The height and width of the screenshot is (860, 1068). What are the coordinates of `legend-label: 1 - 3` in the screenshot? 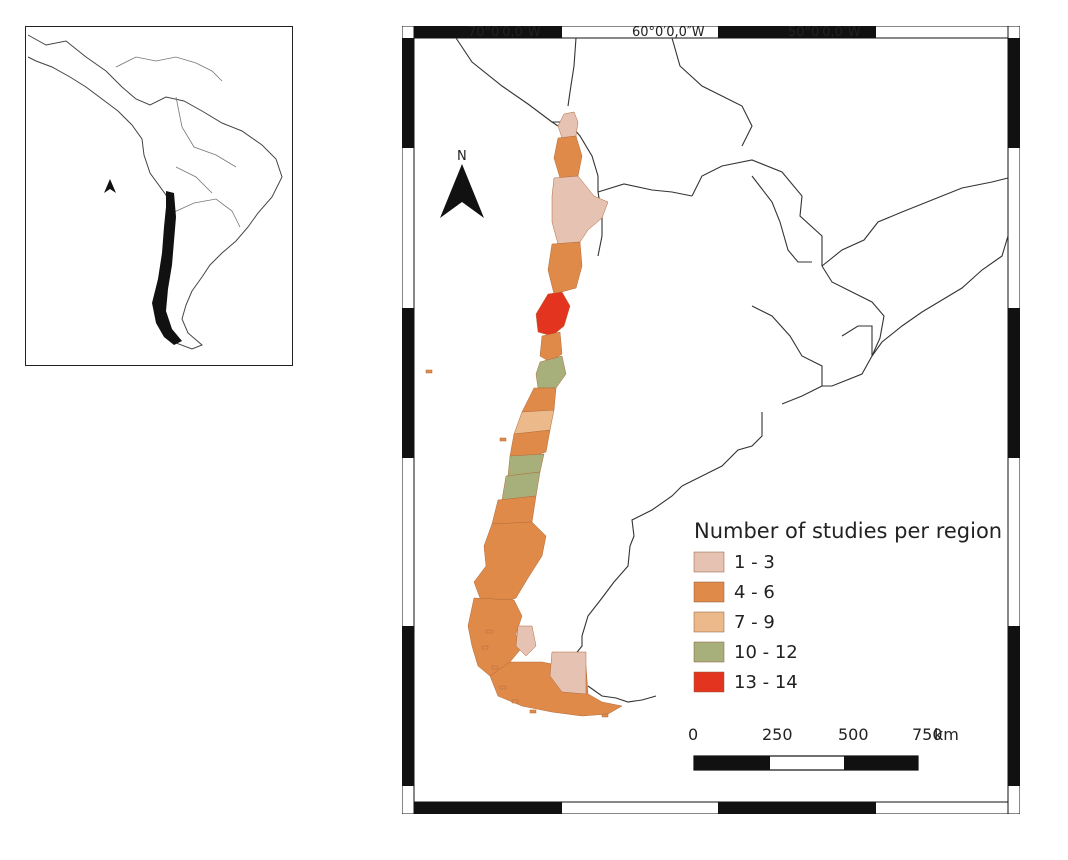 It's located at (754, 562).